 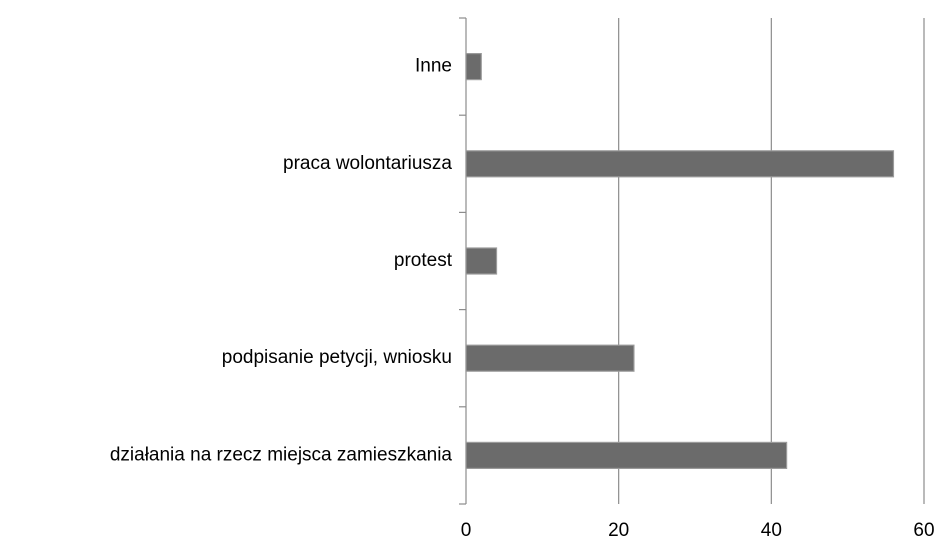 What do you see at coordinates (618, 530) in the screenshot?
I see `x-tick-label: 20` at bounding box center [618, 530].